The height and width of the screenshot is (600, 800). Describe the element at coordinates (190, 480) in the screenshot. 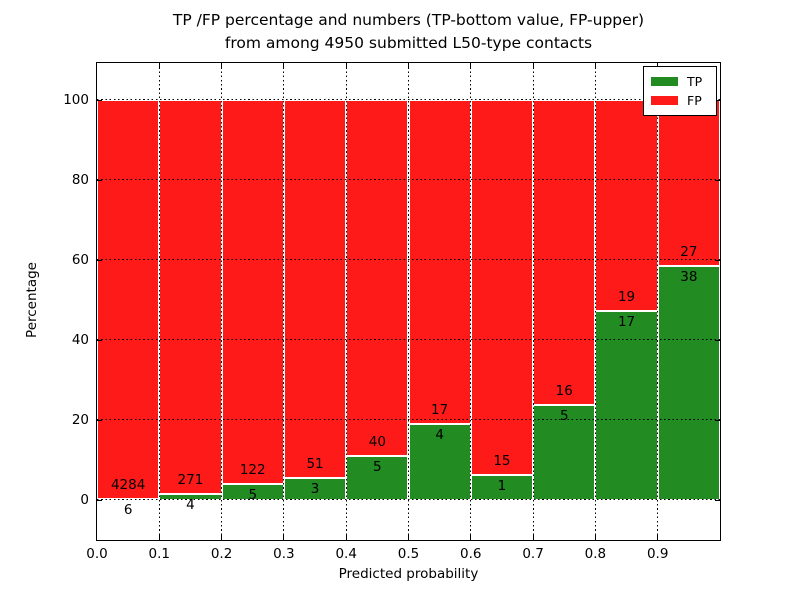

I see `fp-count-label: 271` at that location.